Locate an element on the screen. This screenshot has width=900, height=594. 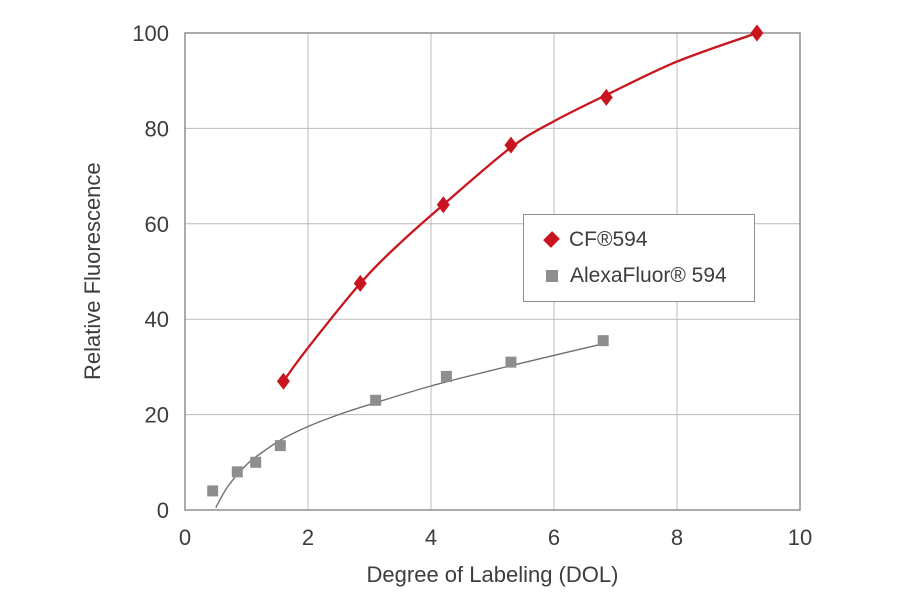
x-tick-label: 10 is located at coordinates (800, 537).